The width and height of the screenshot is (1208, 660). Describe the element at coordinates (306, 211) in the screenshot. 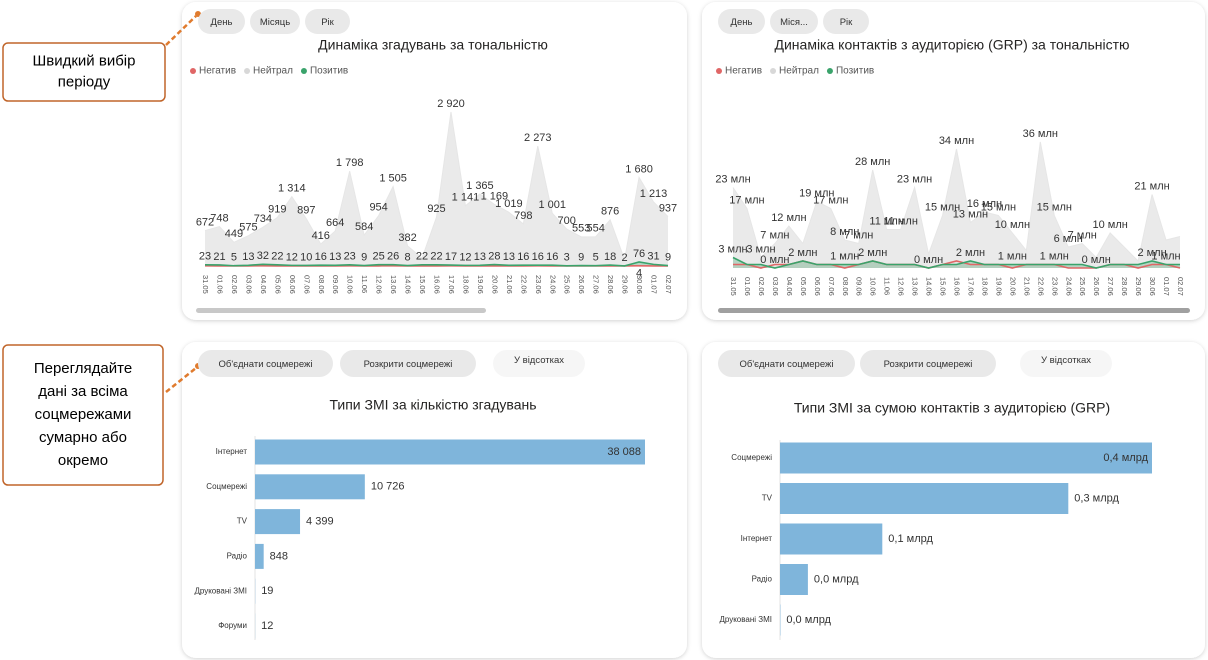

I see `data-label: 897` at that location.